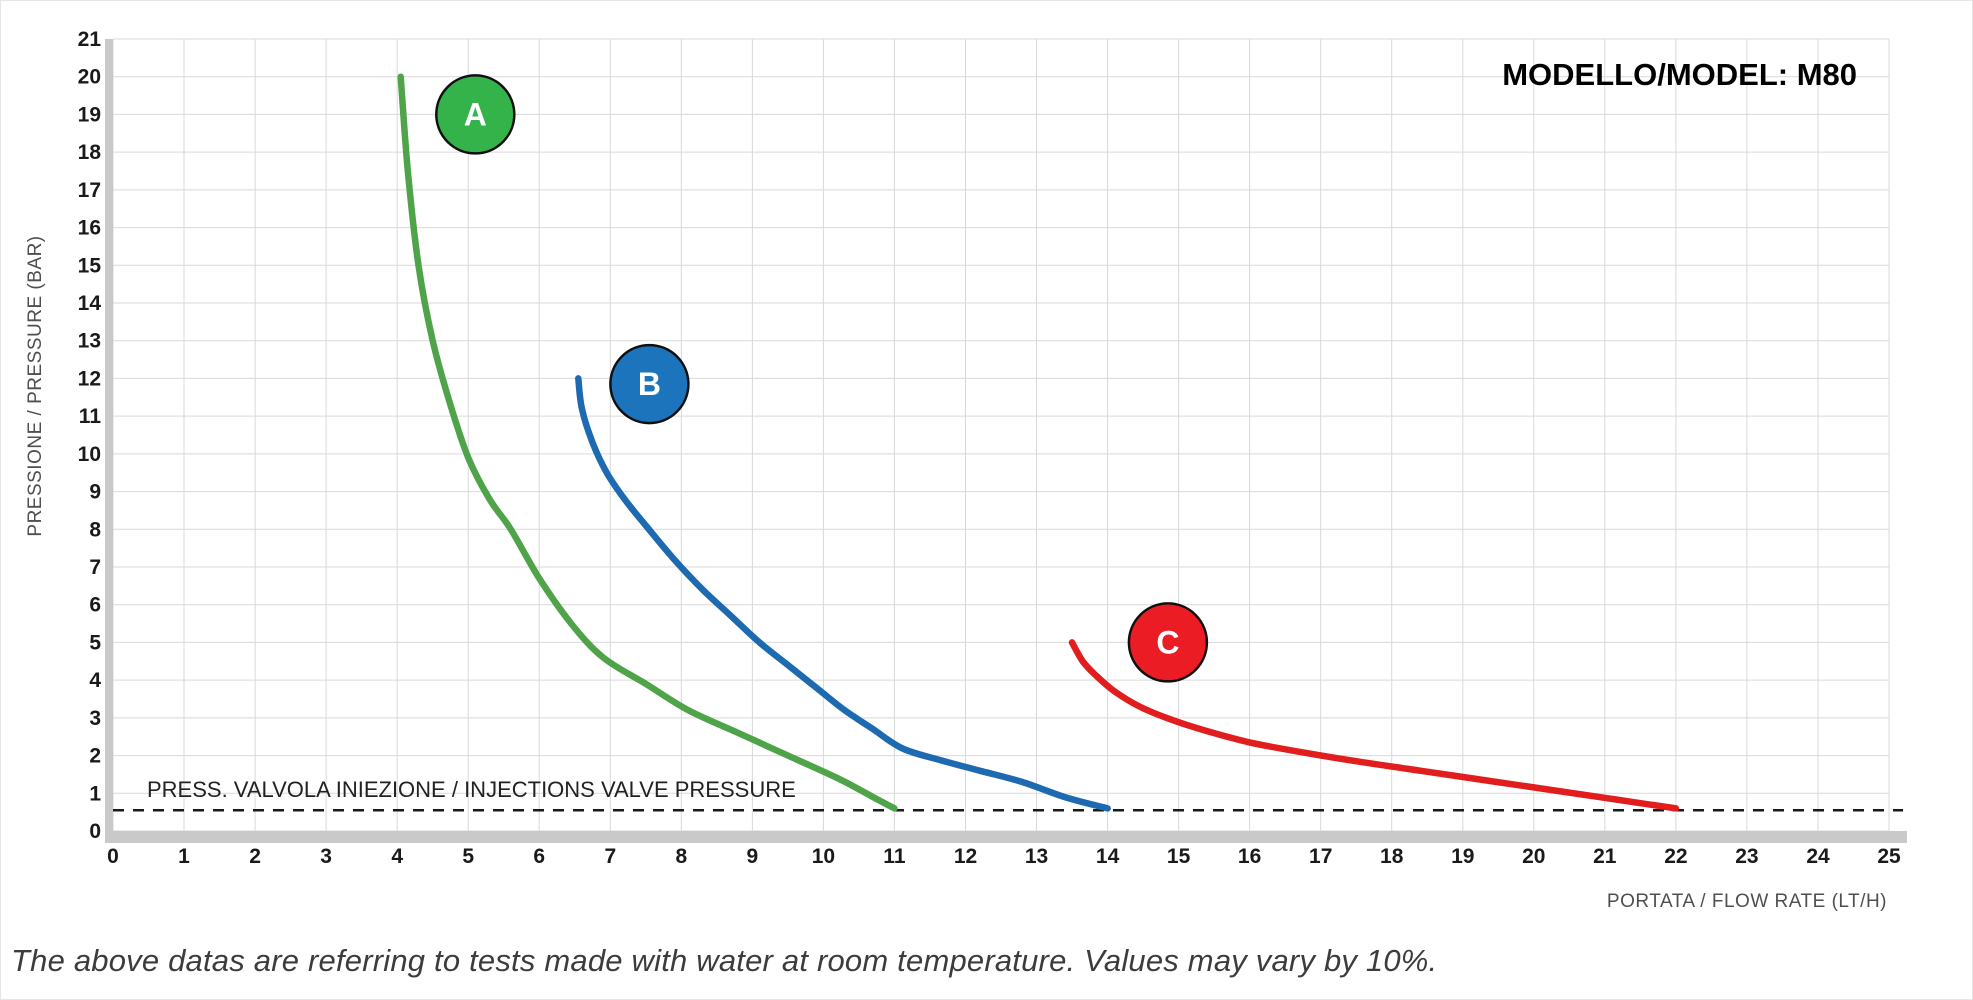 The width and height of the screenshot is (1973, 1000). What do you see at coordinates (1747, 901) in the screenshot?
I see `x-axis-label: PORTATA / FLOW RATE (LT/H)` at bounding box center [1747, 901].